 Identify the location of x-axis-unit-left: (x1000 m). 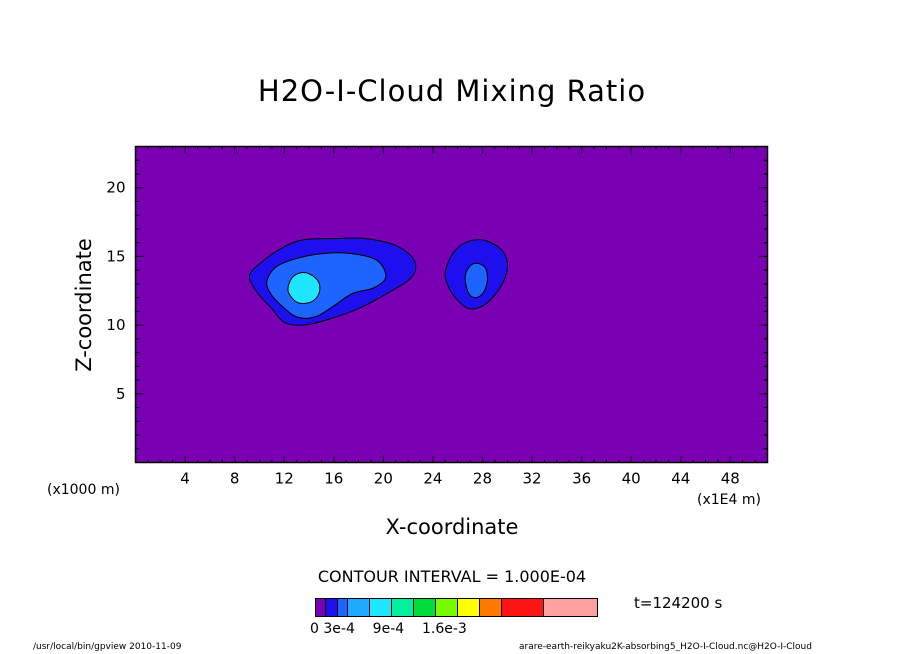
(83, 490).